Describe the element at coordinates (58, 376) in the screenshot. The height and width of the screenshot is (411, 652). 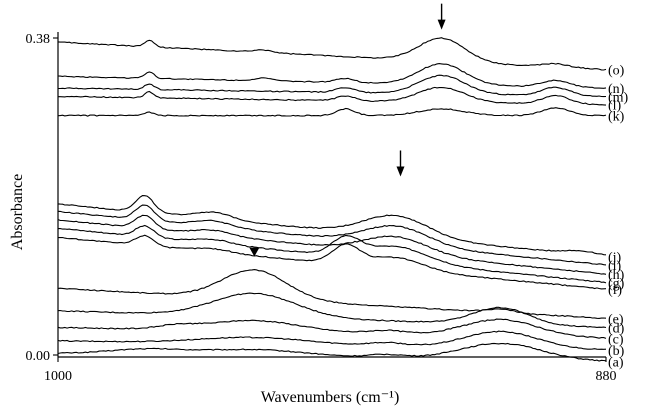
I see `x-tick-label: 1000` at that location.